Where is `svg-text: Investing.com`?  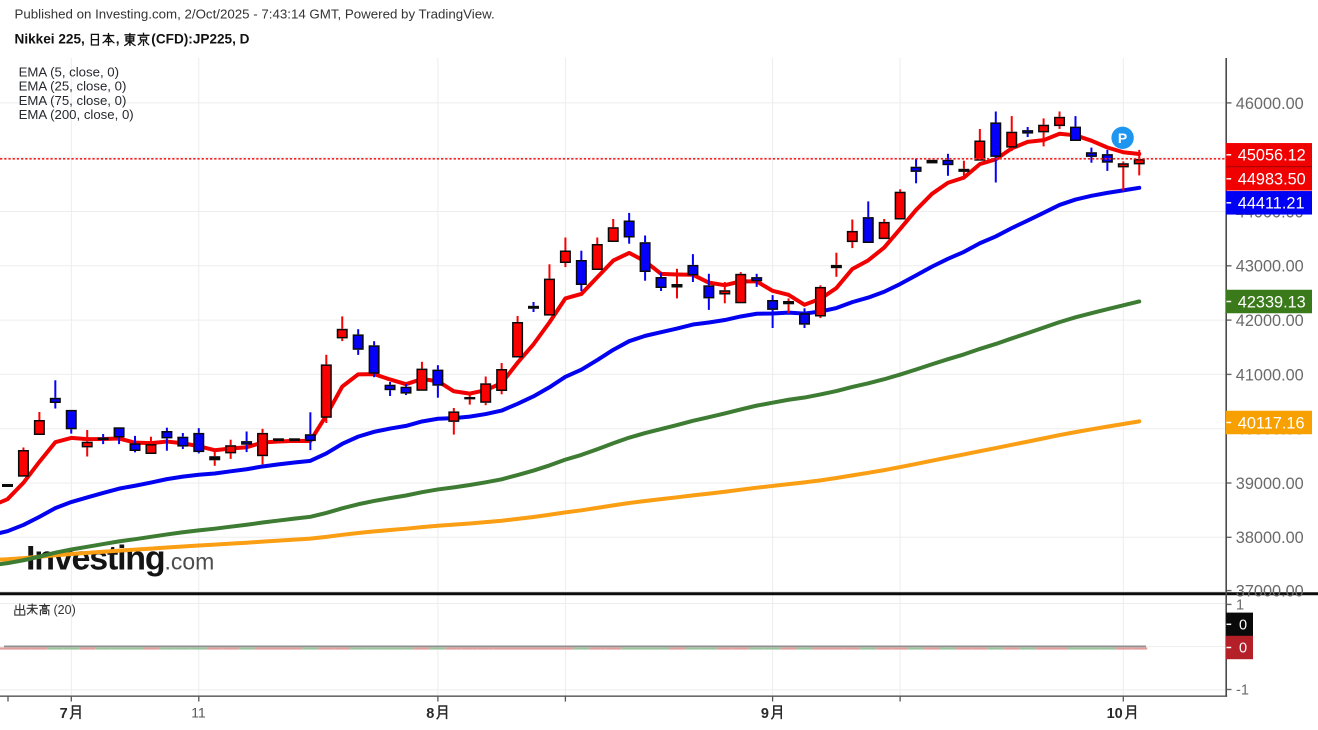
svg-text: Investing.com is located at coordinates (120, 558).